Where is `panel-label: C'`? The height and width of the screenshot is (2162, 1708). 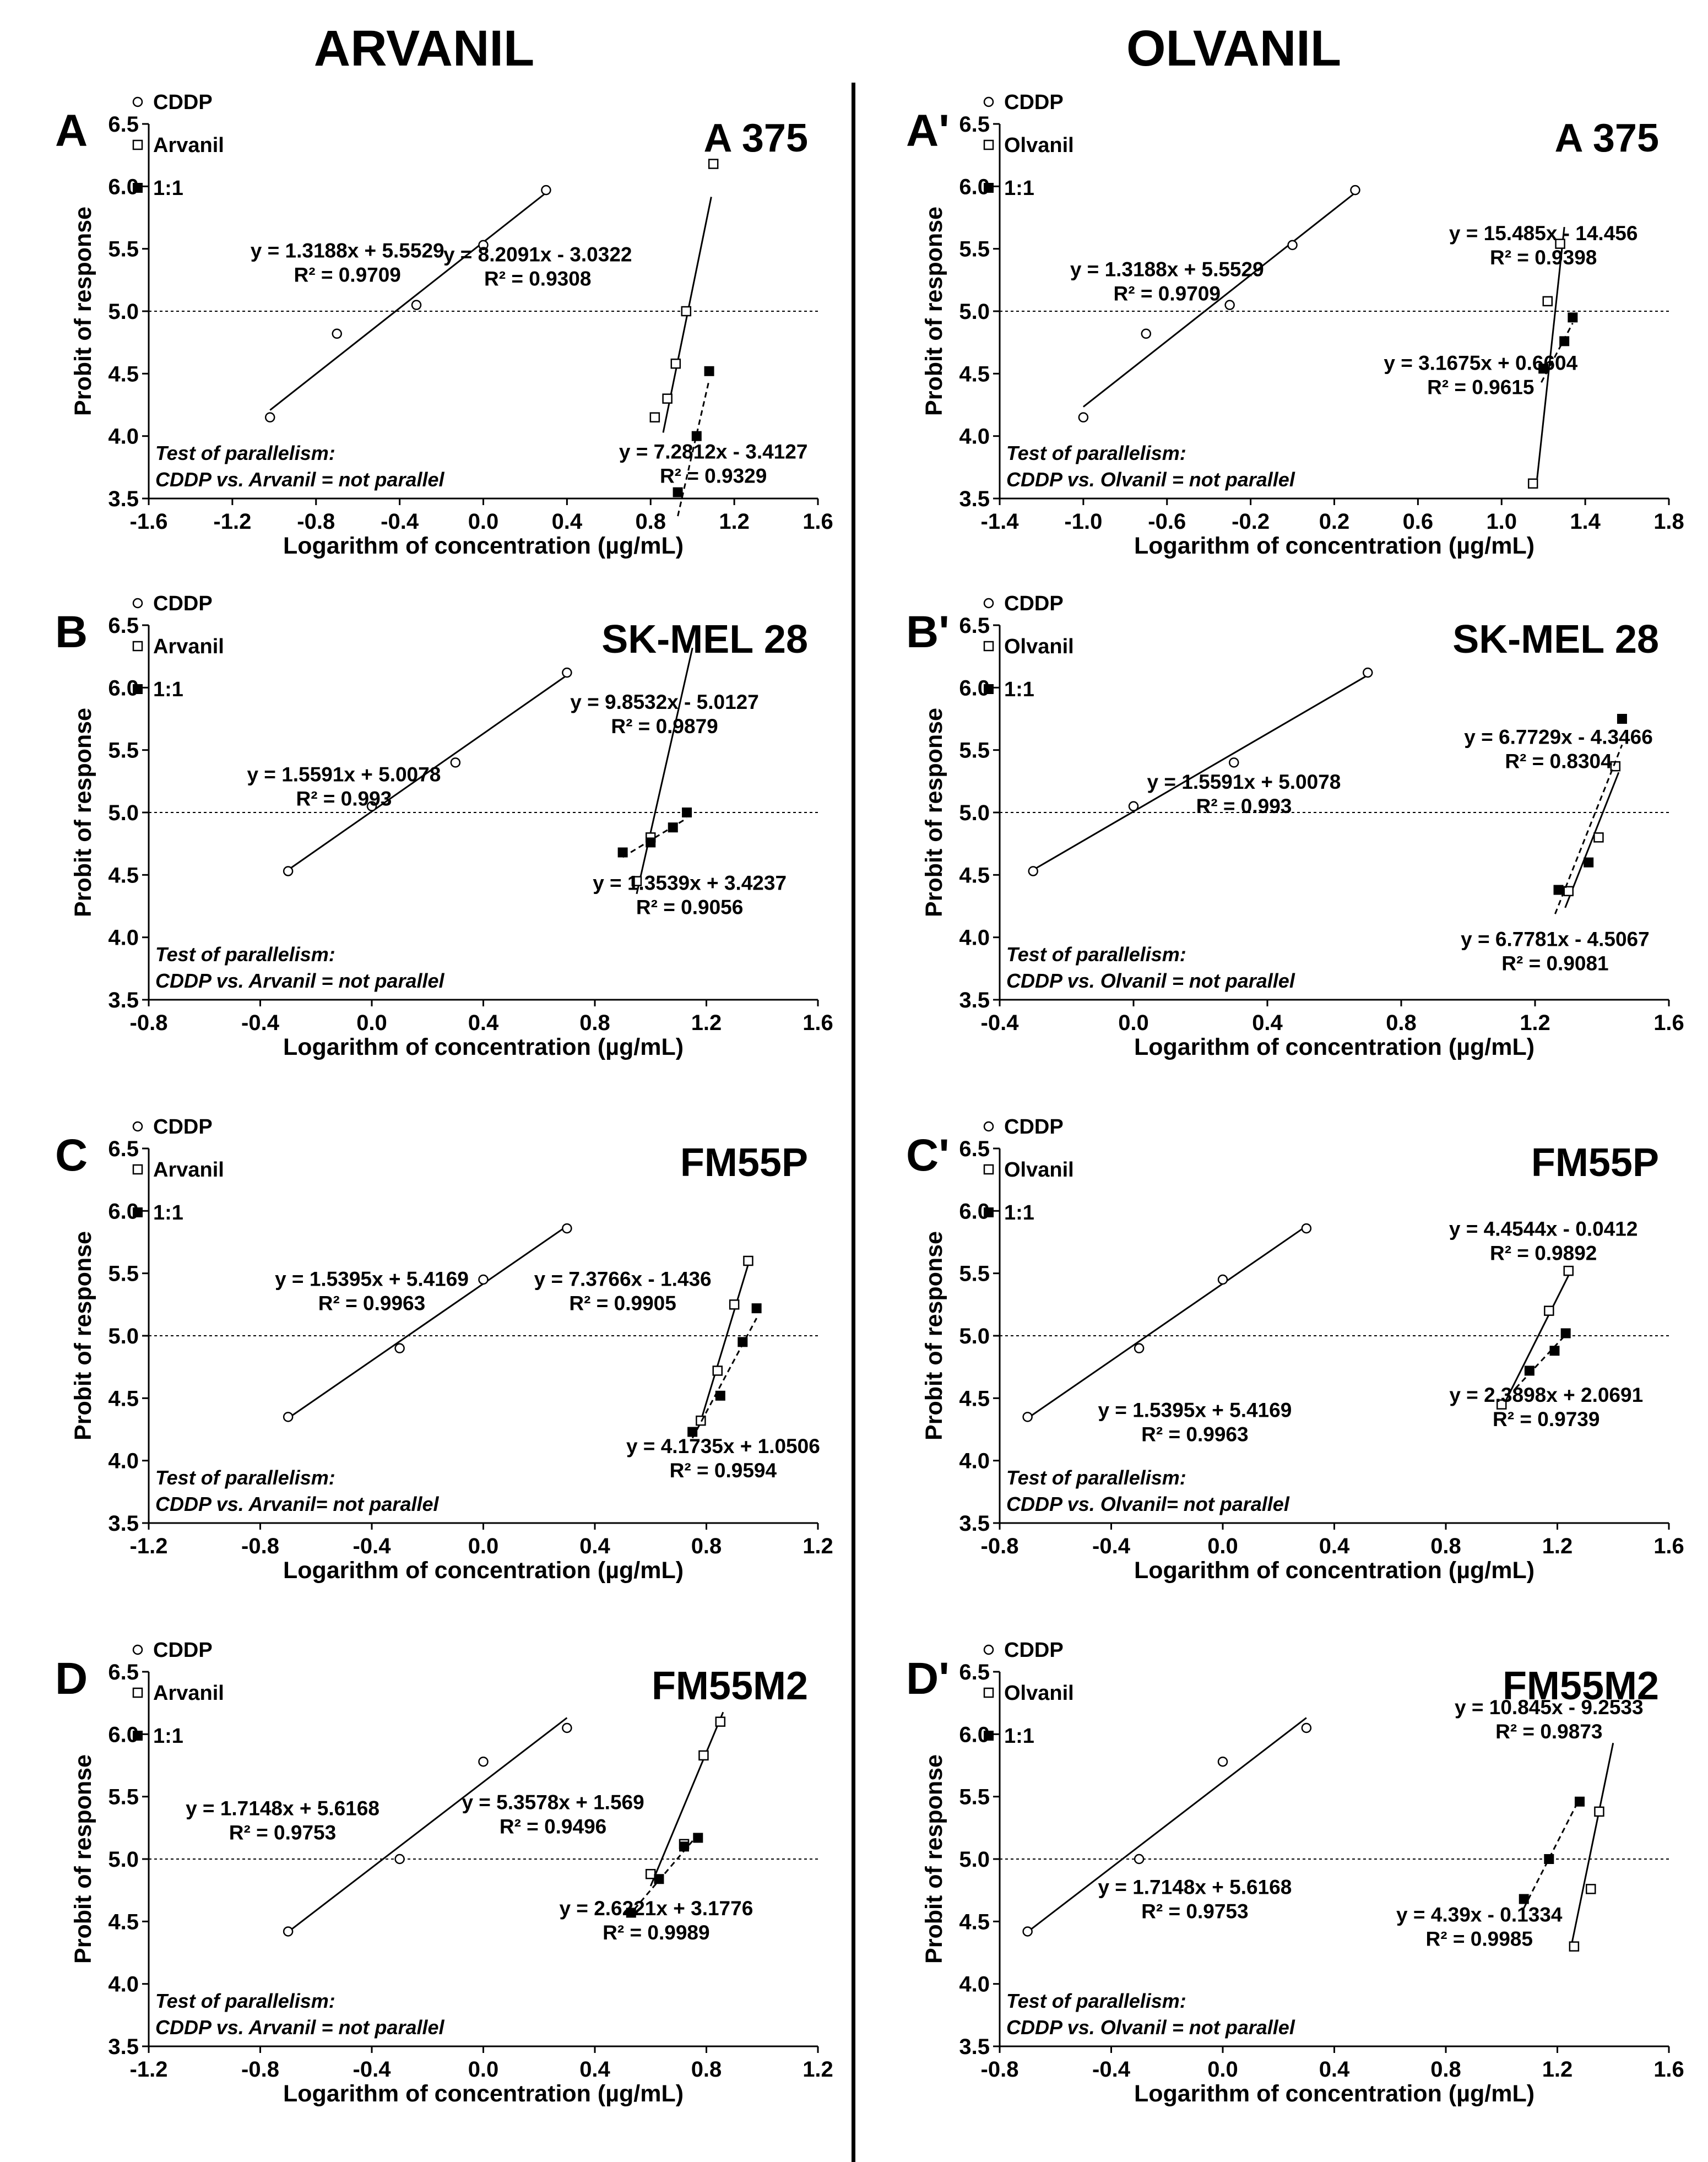
panel-label: C' is located at coordinates (928, 1155).